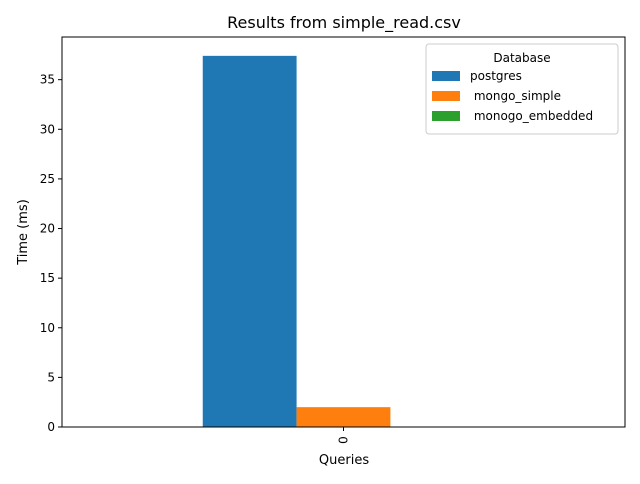 Image resolution: width=640 pixels, height=484 pixels. Describe the element at coordinates (47, 278) in the screenshot. I see `y-tick-label: 15` at that location.